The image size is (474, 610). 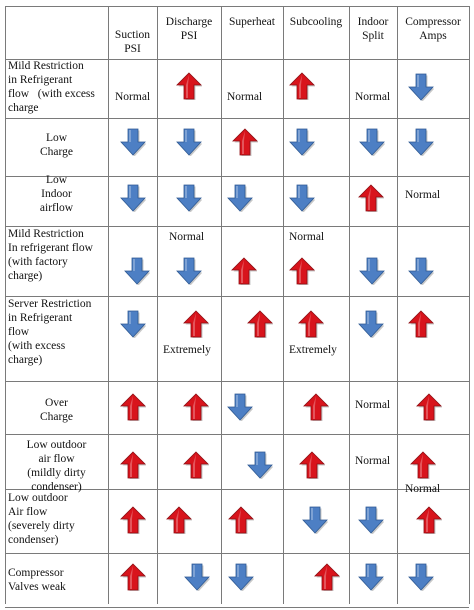 I want to click on row-label: Compressor Valves weak, so click(x=37, y=580).